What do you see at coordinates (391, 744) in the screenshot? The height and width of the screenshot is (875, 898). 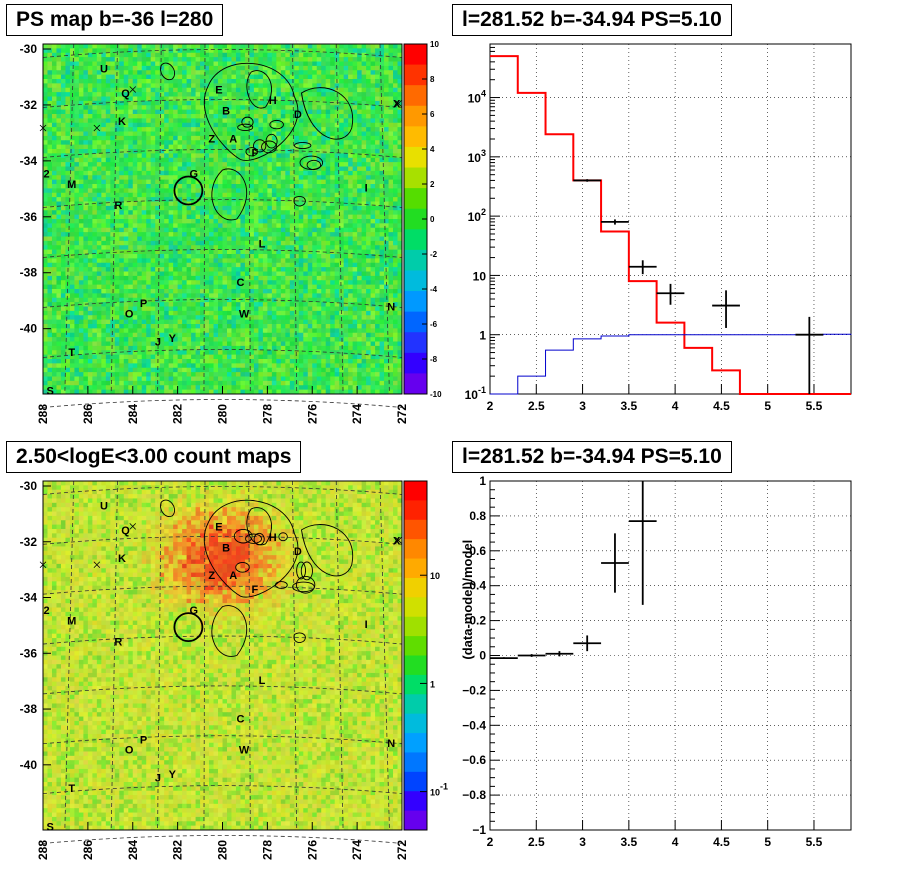 I see `count-map-sky-label: N` at bounding box center [391, 744].